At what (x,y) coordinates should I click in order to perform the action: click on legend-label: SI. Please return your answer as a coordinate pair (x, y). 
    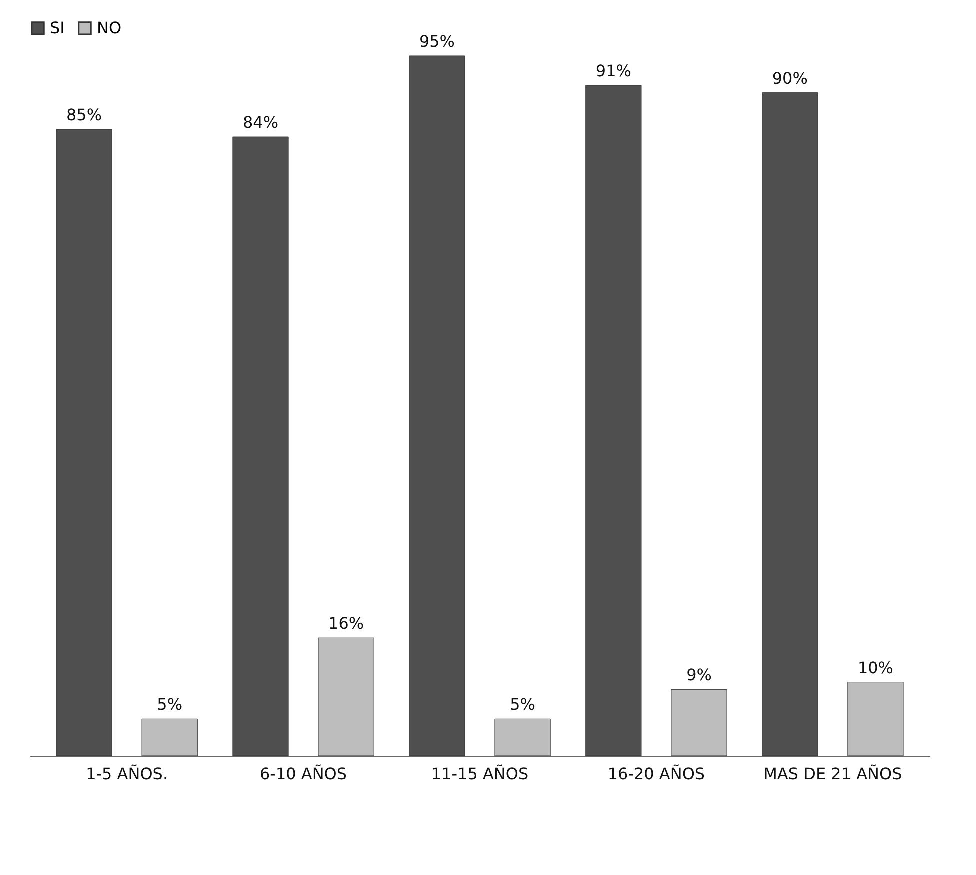
    Looking at the image, I should click on (57, 28).